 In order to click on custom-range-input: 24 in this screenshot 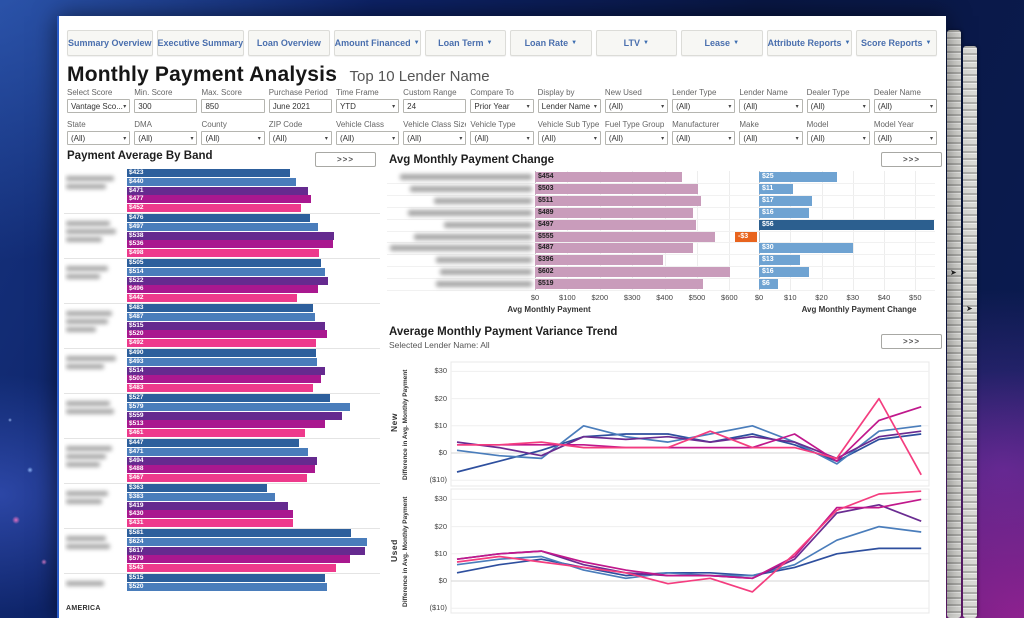, I will do `click(435, 106)`.